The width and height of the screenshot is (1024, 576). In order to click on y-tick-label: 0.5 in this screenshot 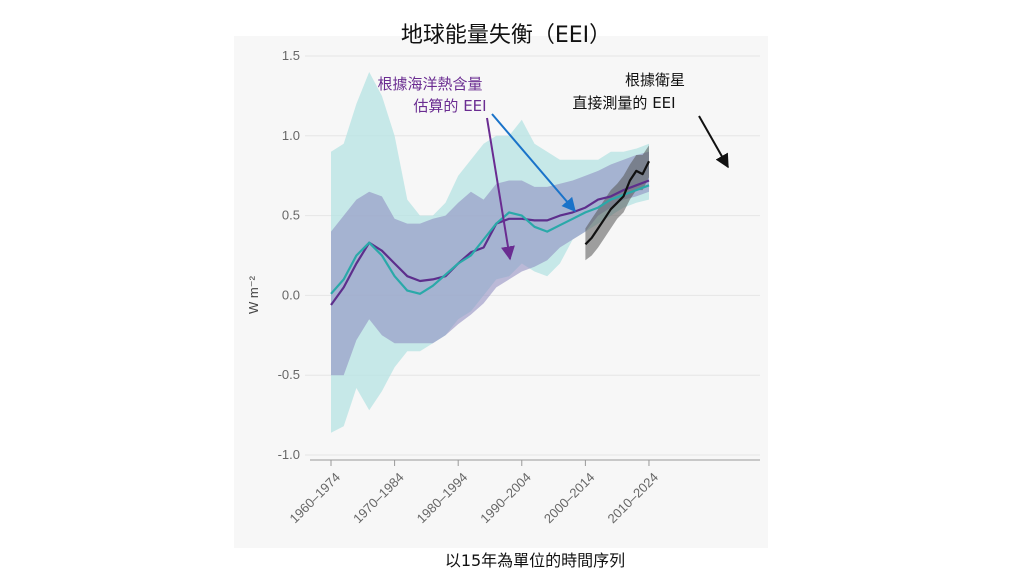, I will do `click(291, 215)`.